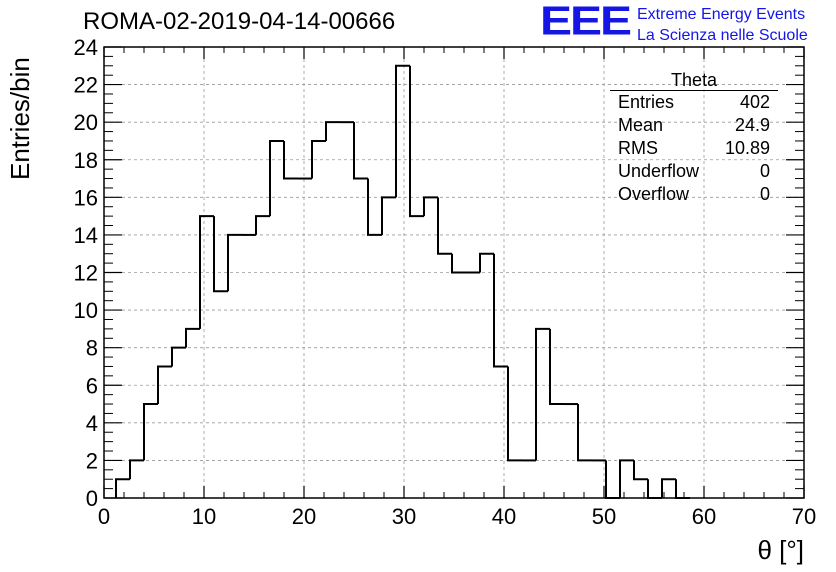  I want to click on y-tick-label: 12, so click(86, 273).